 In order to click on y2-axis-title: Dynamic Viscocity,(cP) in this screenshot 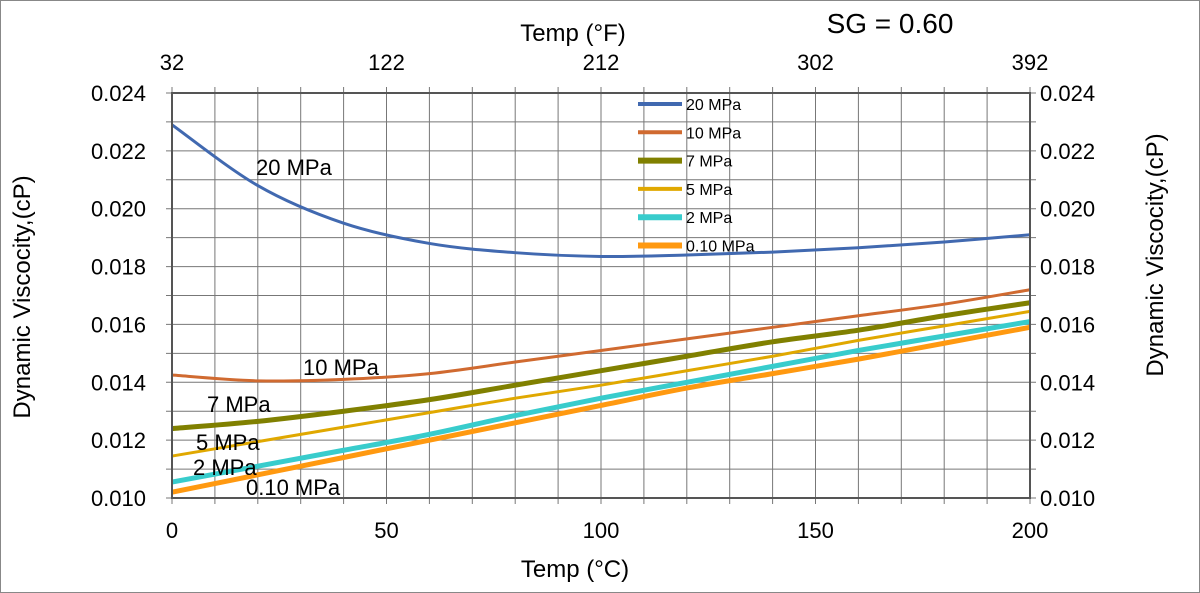, I will do `click(1155, 254)`.